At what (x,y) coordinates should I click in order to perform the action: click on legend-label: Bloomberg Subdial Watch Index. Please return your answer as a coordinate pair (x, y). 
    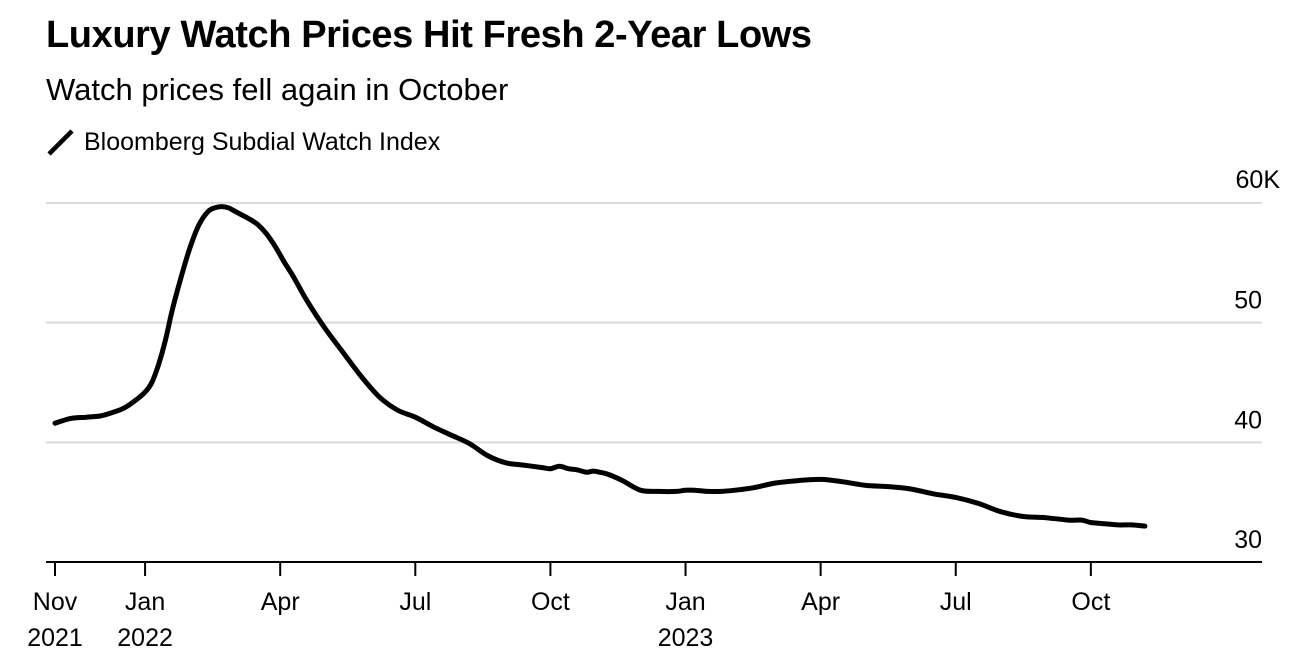
    Looking at the image, I should click on (262, 141).